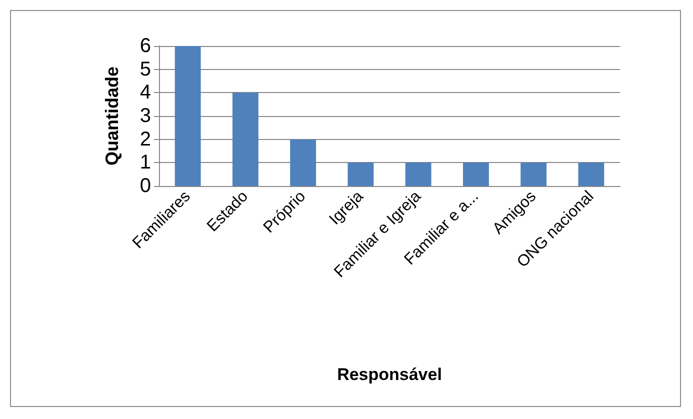 This screenshot has height=419, width=693. I want to click on y-tick-label: 2, so click(145, 139).